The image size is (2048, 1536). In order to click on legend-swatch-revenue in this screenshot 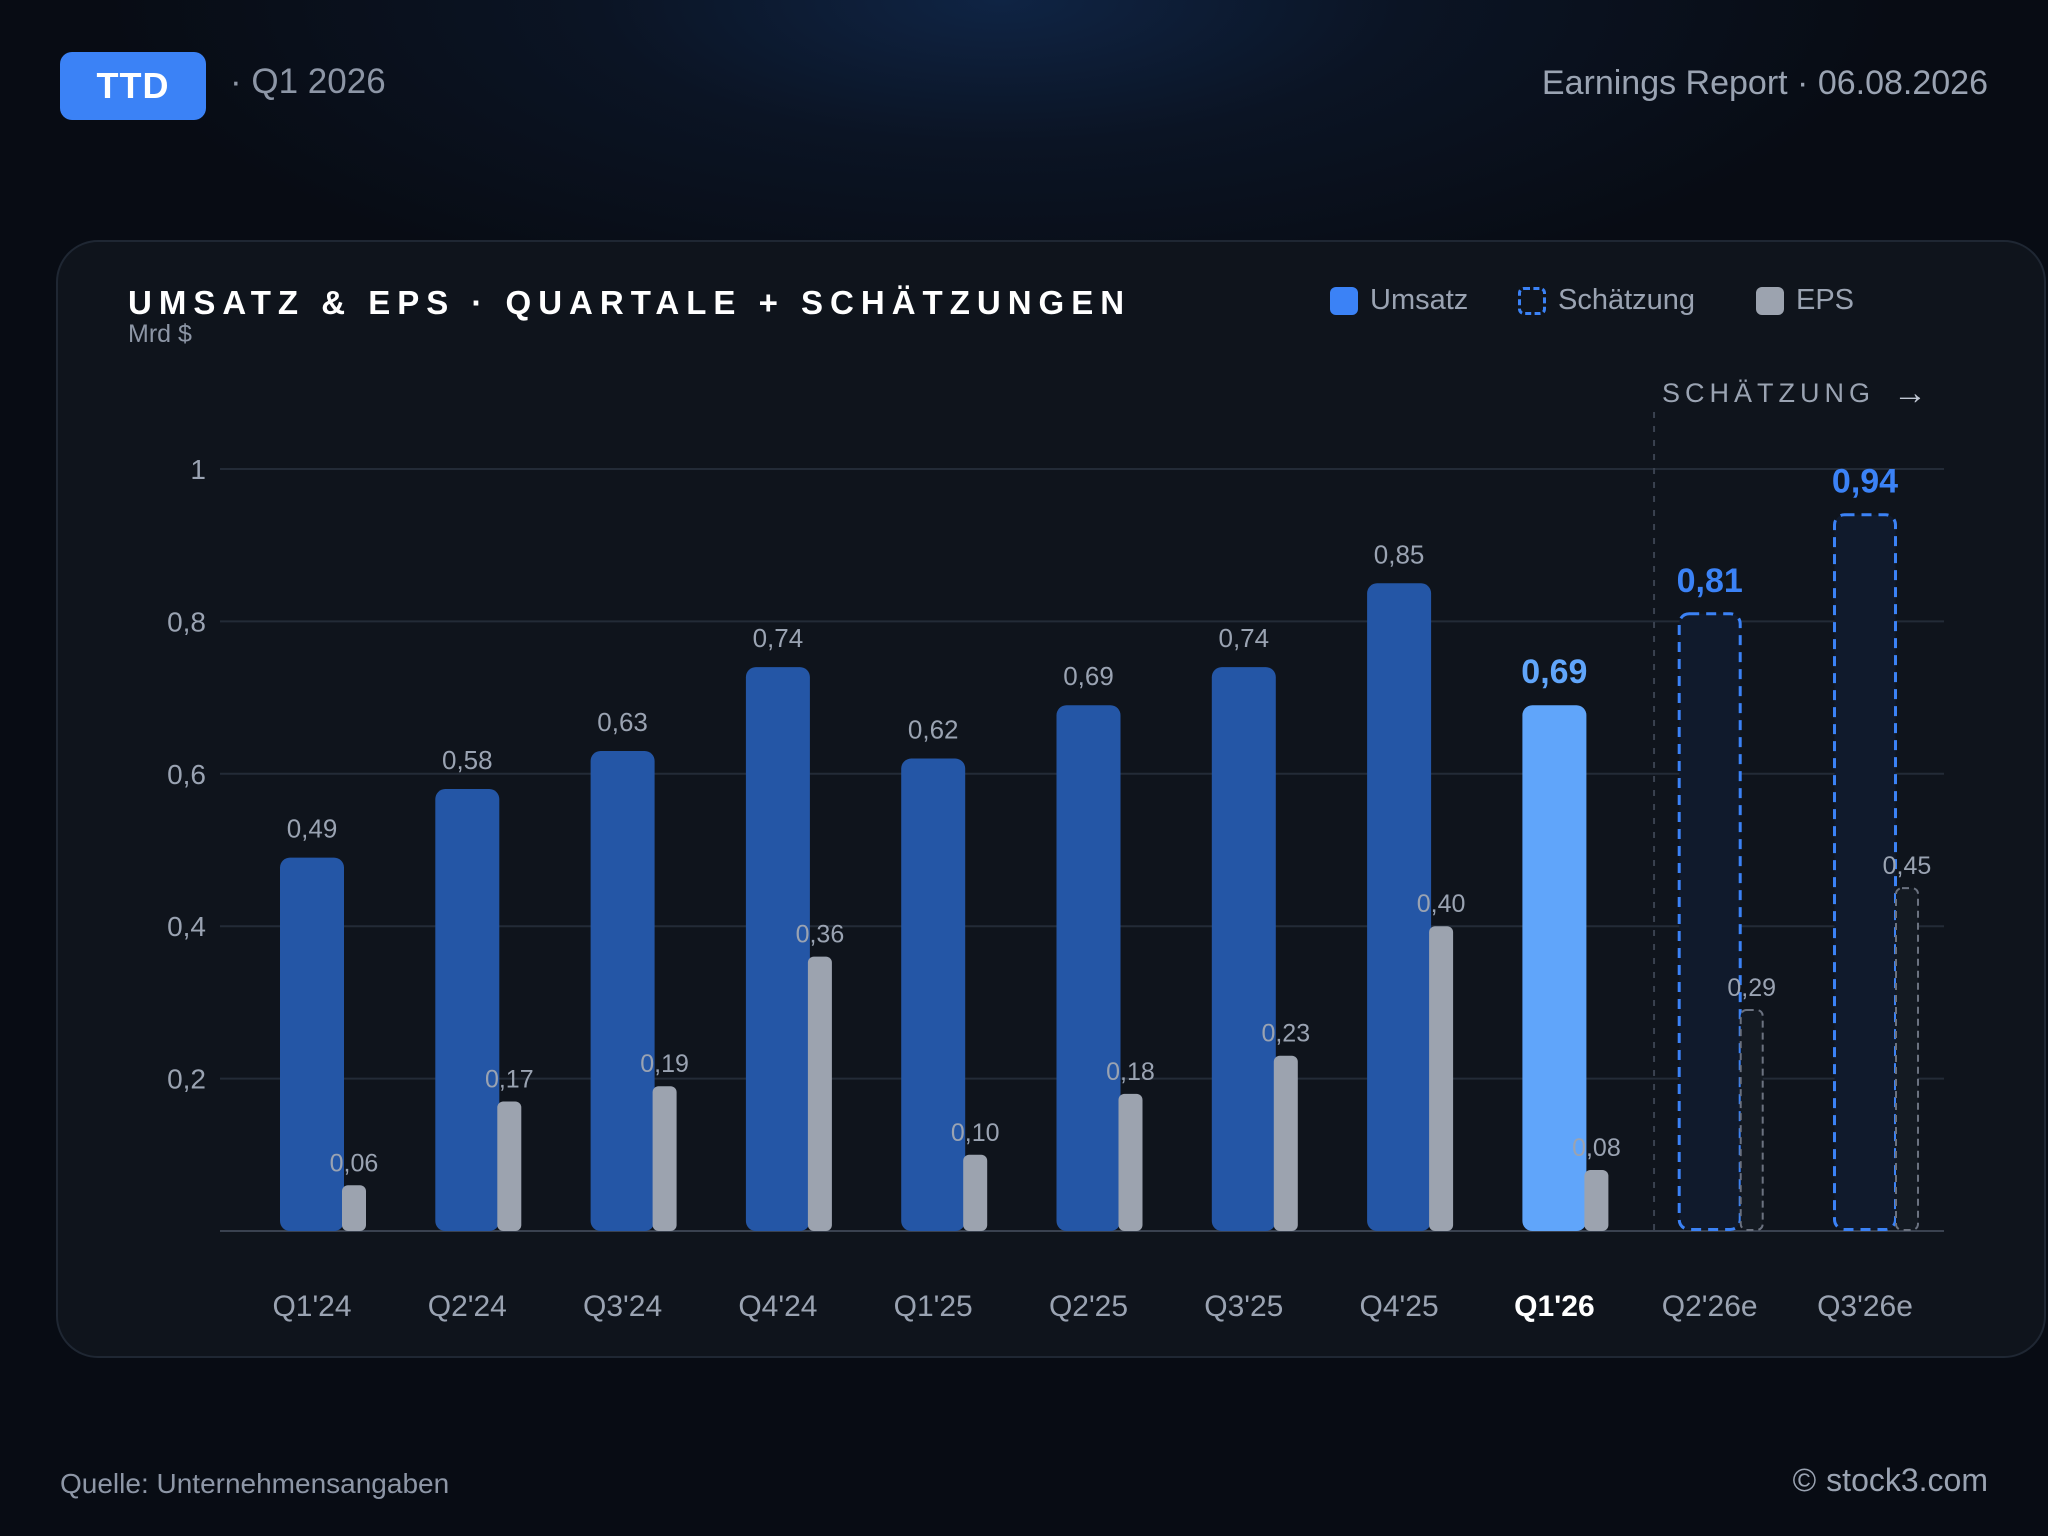, I will do `click(1344, 300)`.